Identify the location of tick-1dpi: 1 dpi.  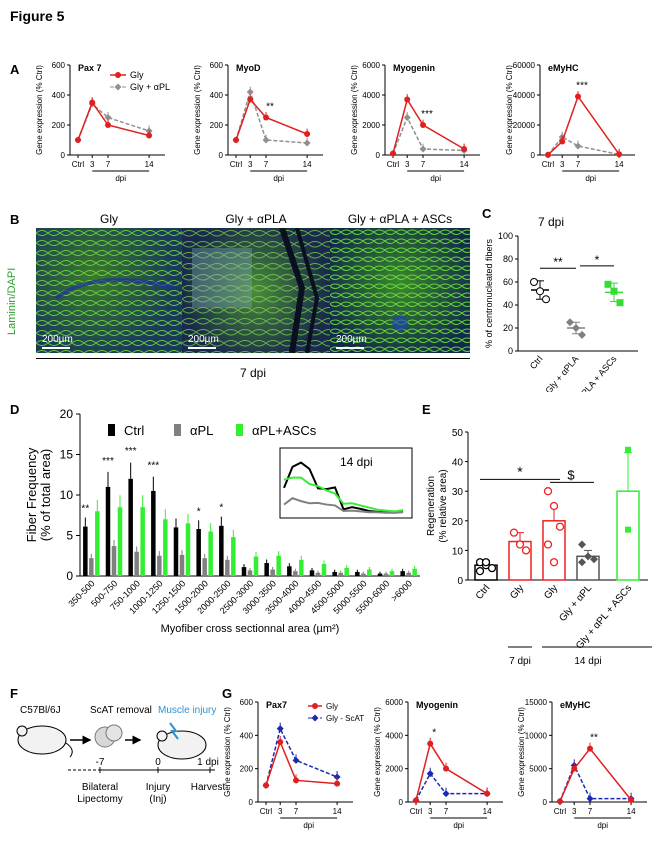
(208, 762).